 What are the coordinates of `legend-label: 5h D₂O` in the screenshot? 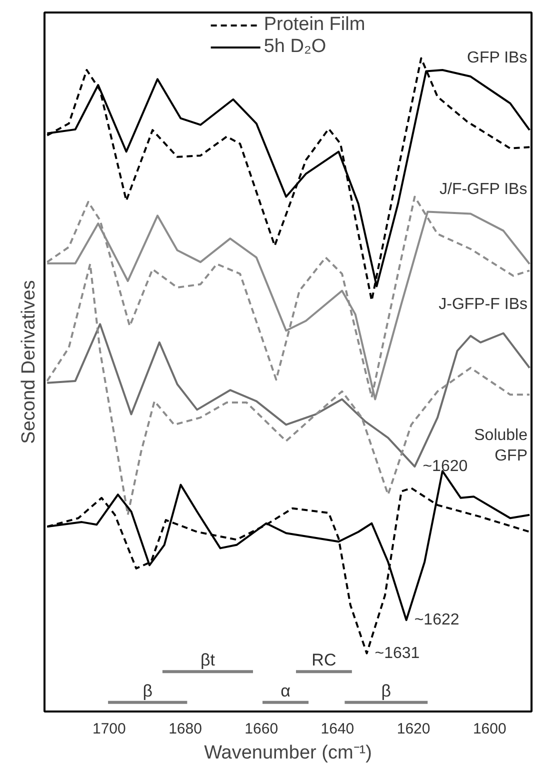 It's located at (295, 47).